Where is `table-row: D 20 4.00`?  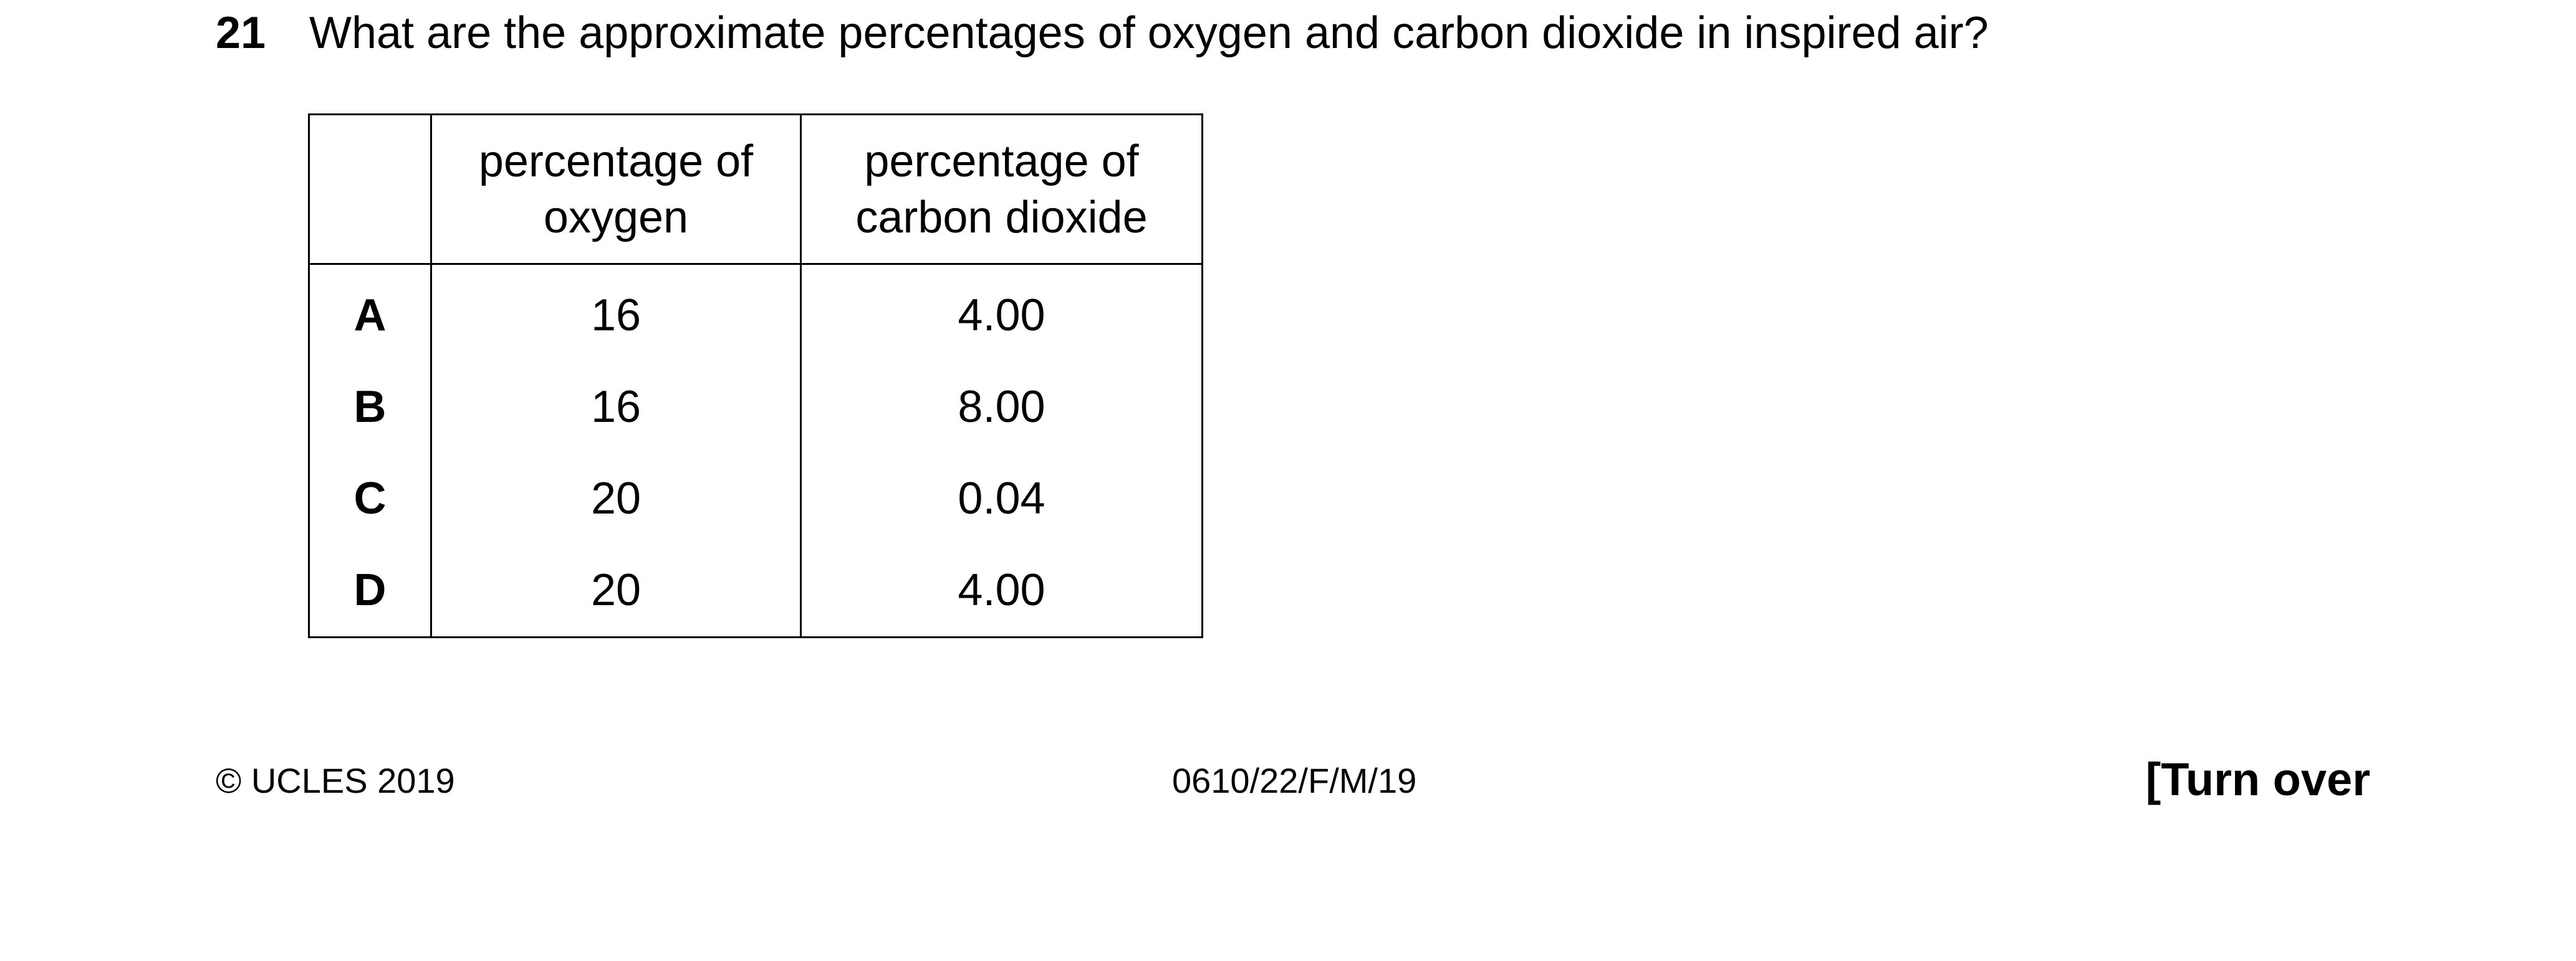
table-row: D 20 4.00 is located at coordinates (755, 591).